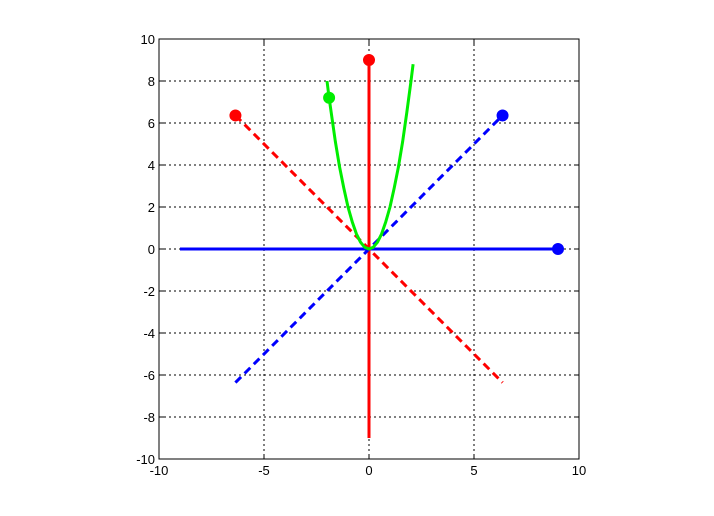 Image resolution: width=714 pixels, height=516 pixels. I want to click on x-tick-label: 0, so click(368, 470).